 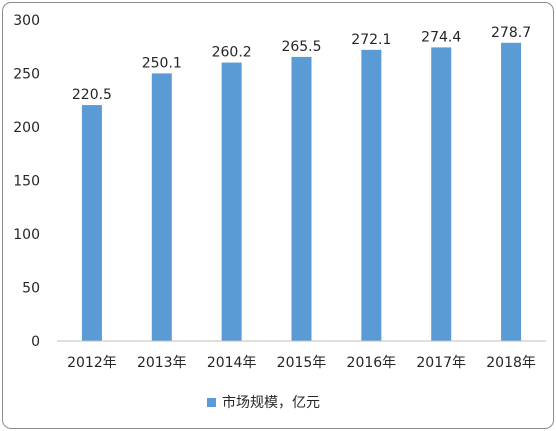 I want to click on legend: 市场规模，亿元, so click(x=263, y=402).